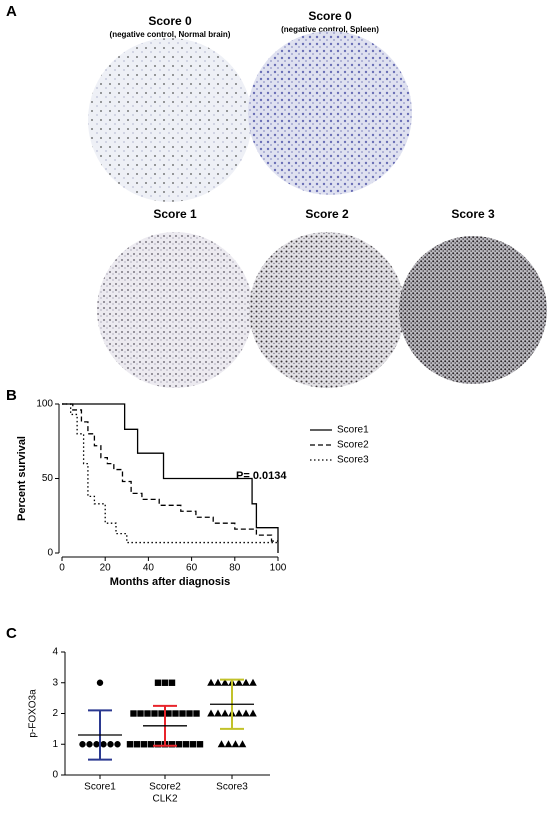 The height and width of the screenshot is (822, 550). Describe the element at coordinates (22, 478) in the screenshot. I see `y-axis-label: Percent survival` at that location.